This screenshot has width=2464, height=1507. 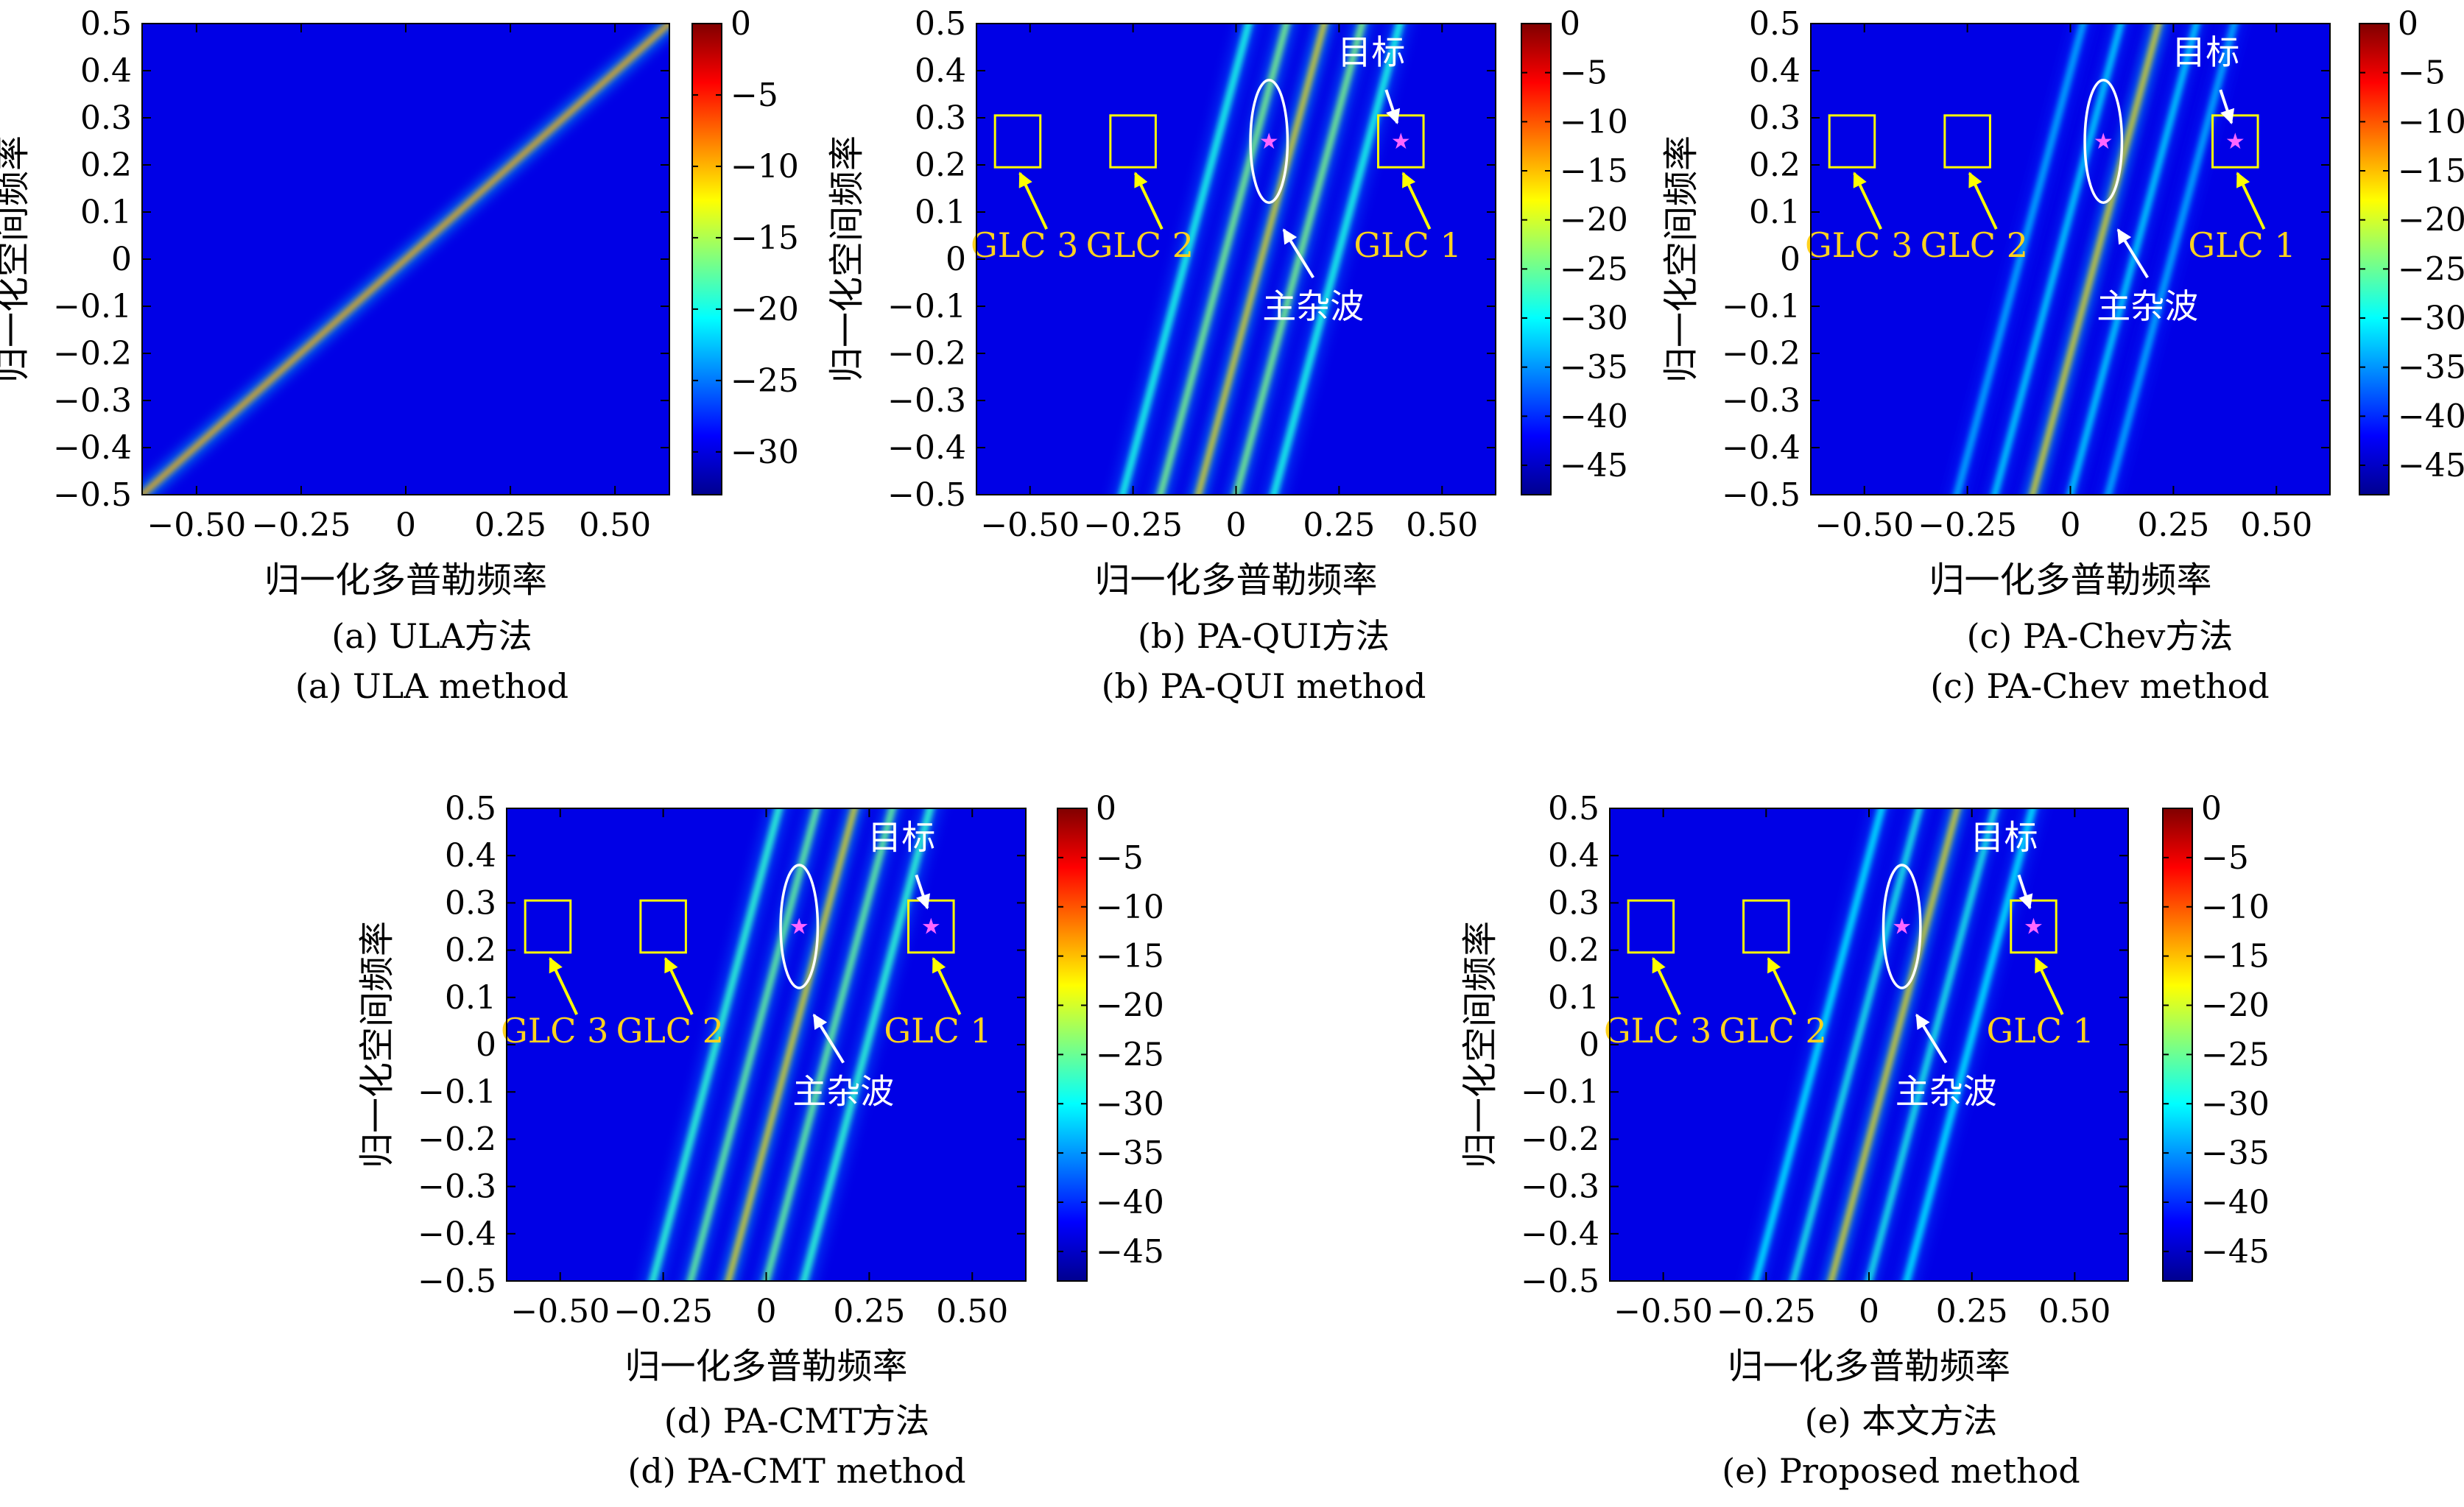 What do you see at coordinates (791, 1044) in the screenshot?
I see `heatmap-ridges` at bounding box center [791, 1044].